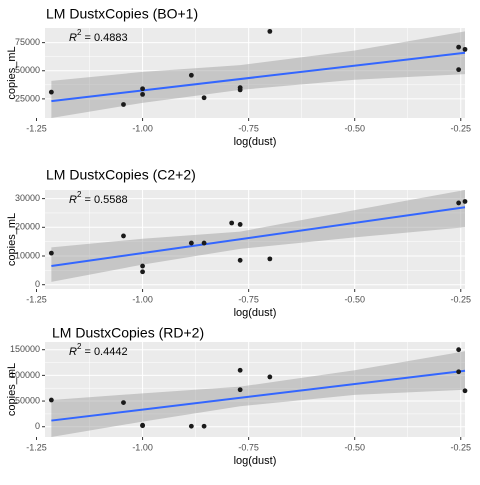 This screenshot has width=480, height=485. What do you see at coordinates (104, 38) in the screenshot?
I see `r-squared-value: = 0.4883` at bounding box center [104, 38].